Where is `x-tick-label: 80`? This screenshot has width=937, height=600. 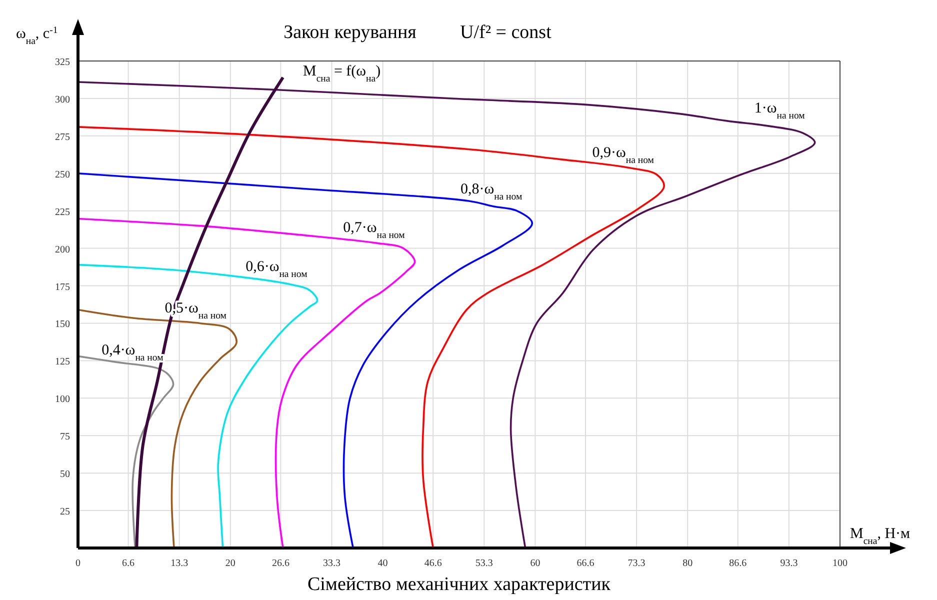
x-tick-label: 80 is located at coordinates (687, 563).